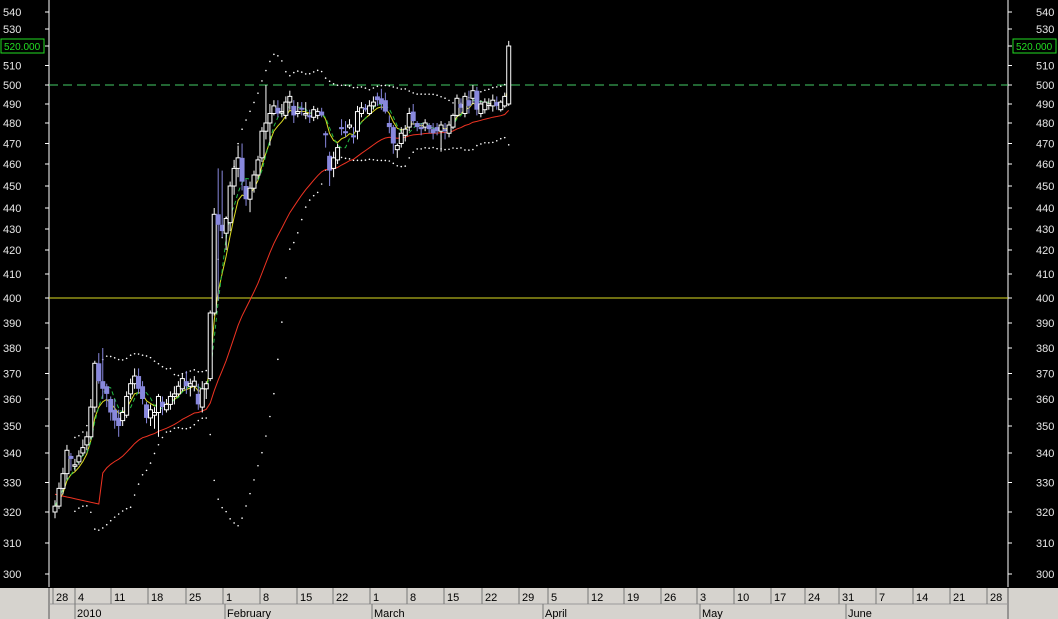 The image size is (1058, 619). Describe the element at coordinates (1045, 400) in the screenshot. I see `y-tick-right-360: 360` at that location.